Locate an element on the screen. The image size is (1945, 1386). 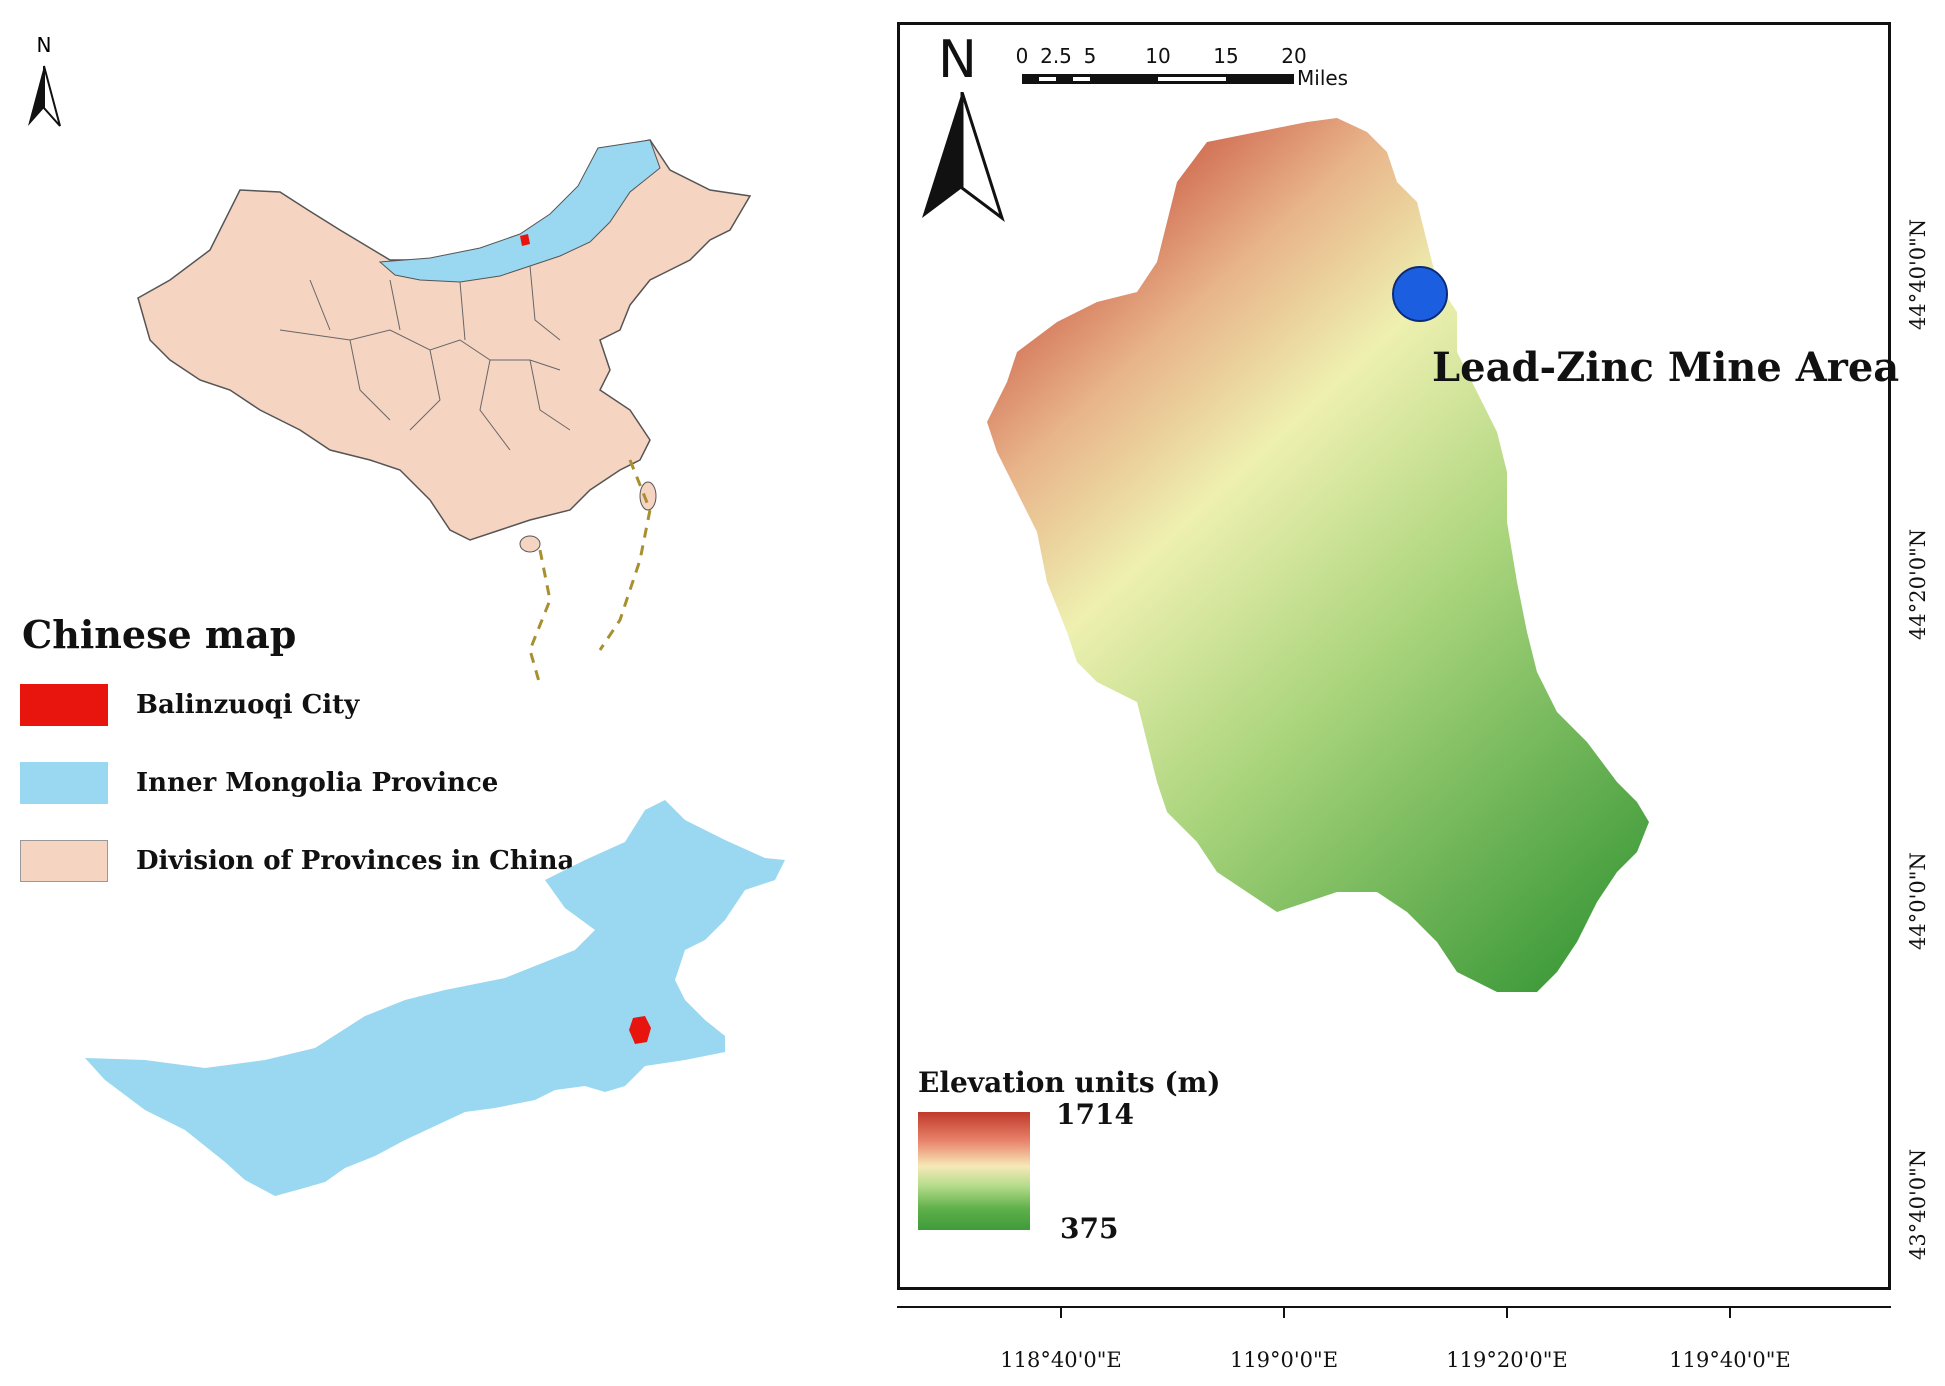
legend-label: Balinzuoqi City is located at coordinates (248, 705).